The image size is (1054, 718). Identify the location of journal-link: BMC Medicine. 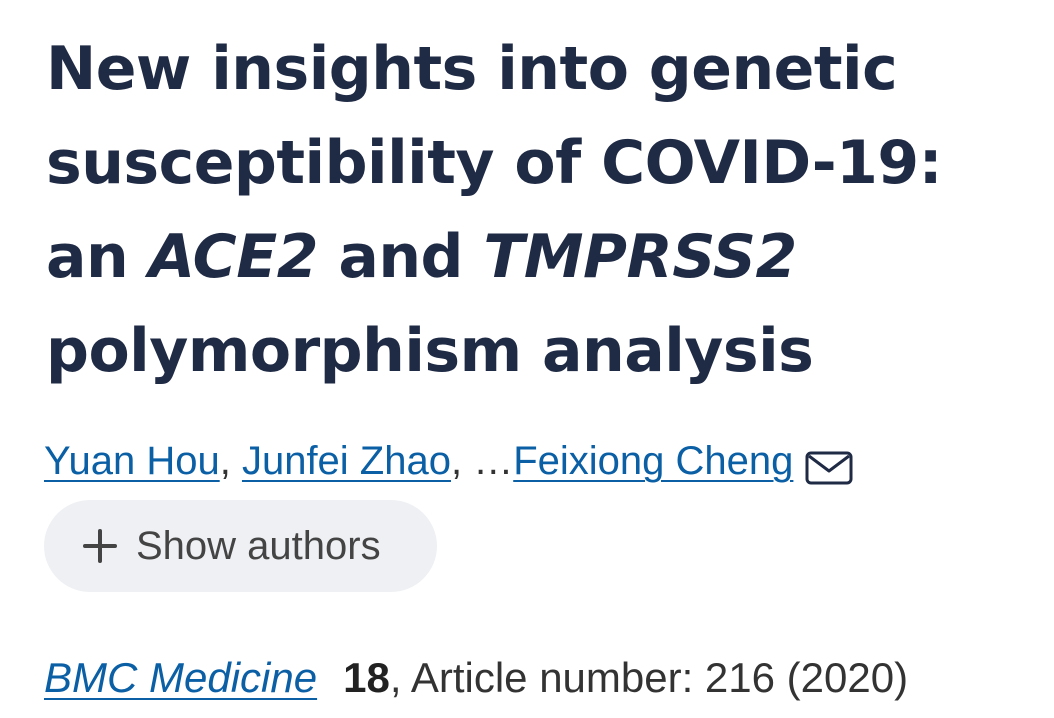
(181, 677).